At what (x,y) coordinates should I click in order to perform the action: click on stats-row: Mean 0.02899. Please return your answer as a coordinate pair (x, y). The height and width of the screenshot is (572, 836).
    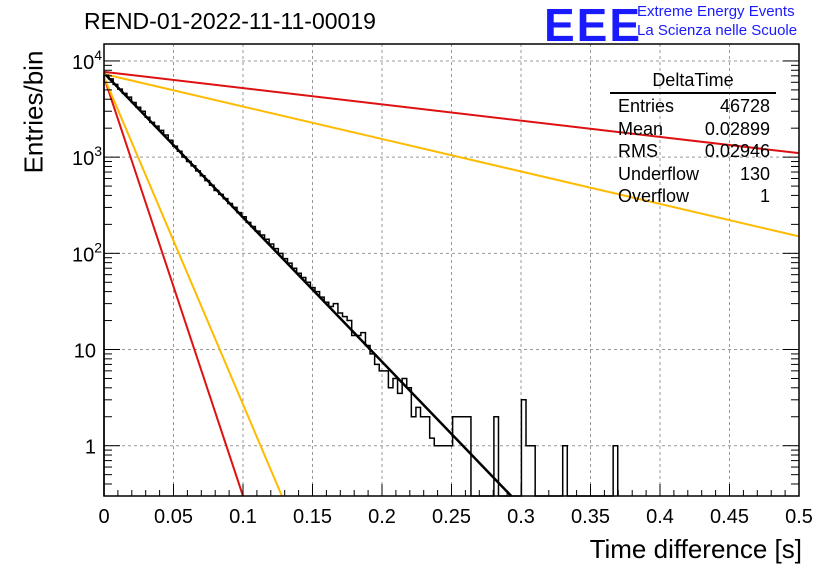
    Looking at the image, I should click on (693, 129).